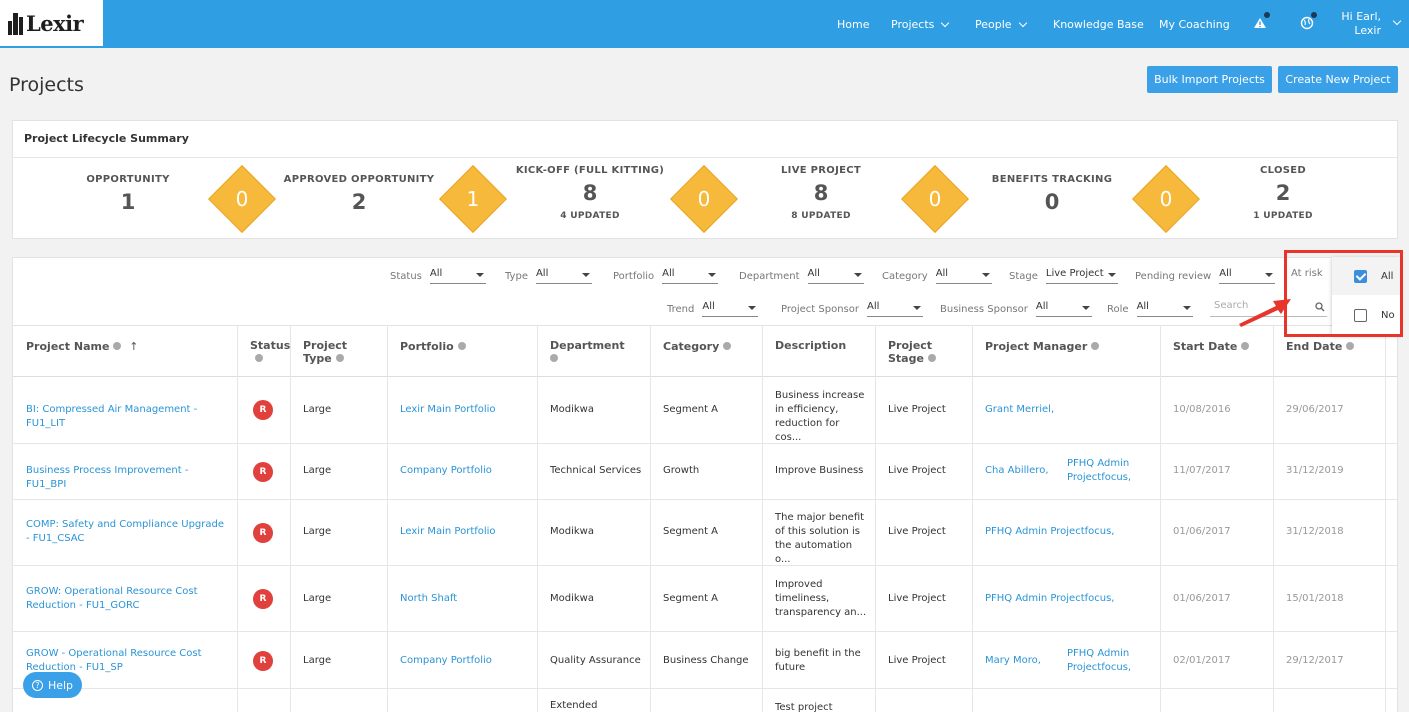 The height and width of the screenshot is (712, 1409). What do you see at coordinates (804, 707) in the screenshot?
I see `description: Test project` at bounding box center [804, 707].